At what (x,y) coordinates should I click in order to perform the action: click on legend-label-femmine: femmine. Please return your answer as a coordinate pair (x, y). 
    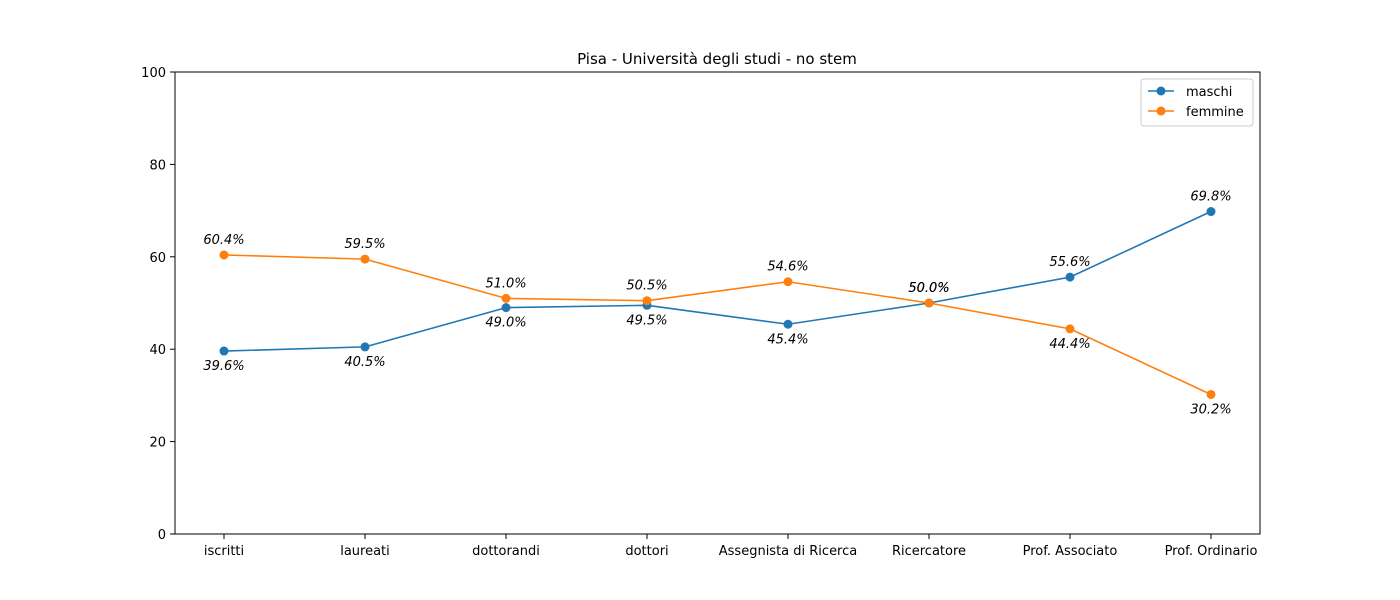
    Looking at the image, I should click on (1215, 112).